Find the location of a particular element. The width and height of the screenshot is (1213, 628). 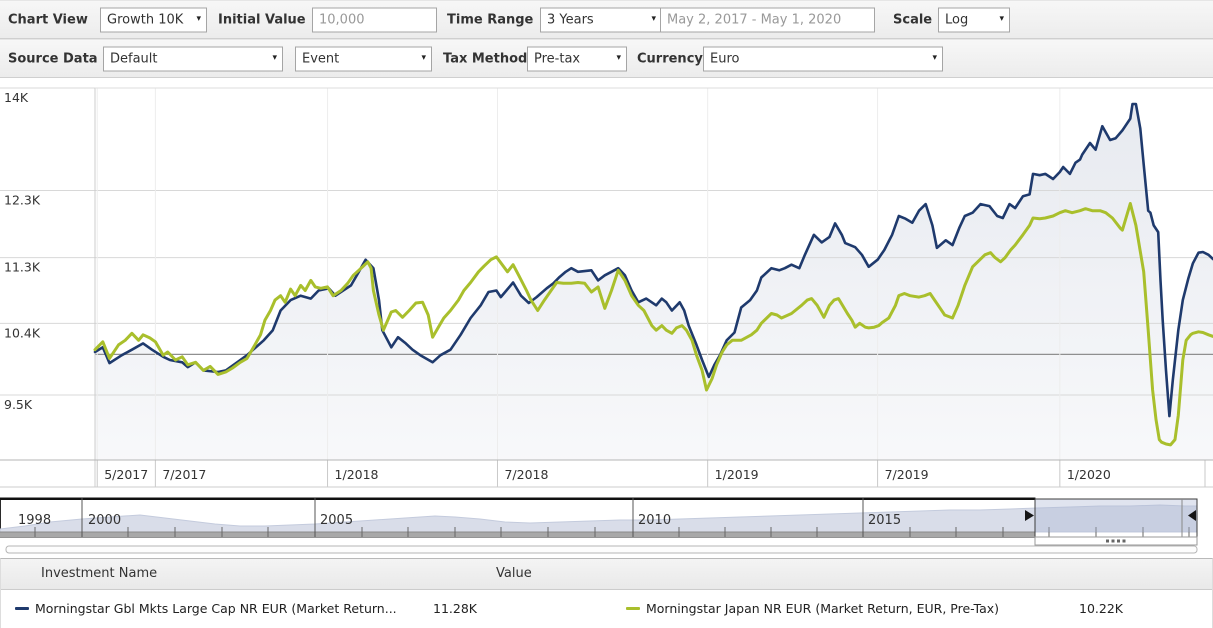

chart-view-select-value: Growth 10K is located at coordinates (145, 19).